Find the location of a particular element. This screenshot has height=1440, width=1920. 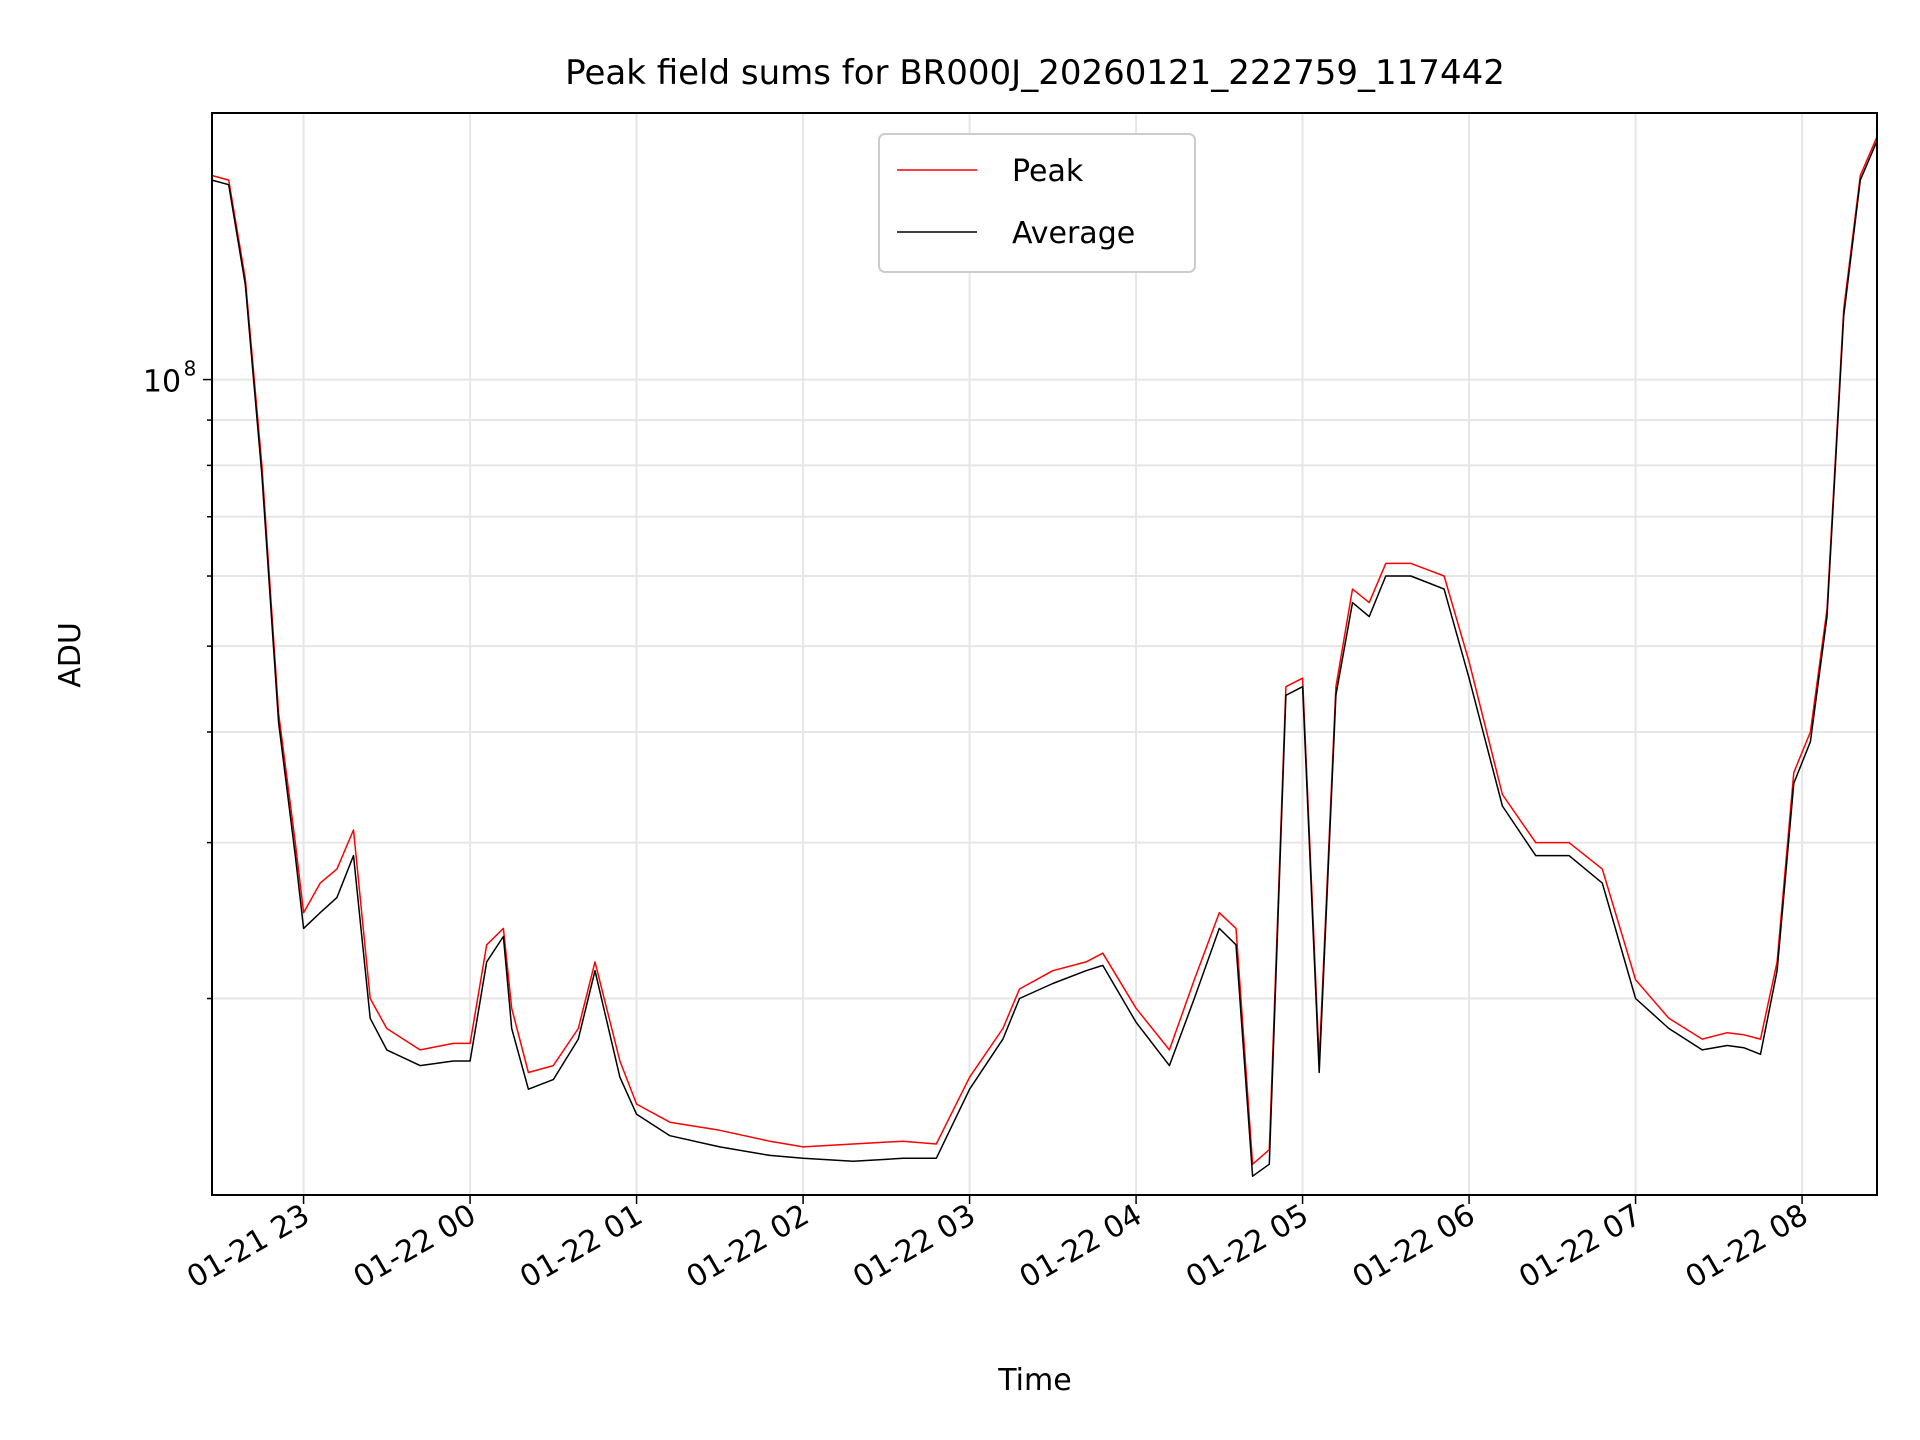

legend-label-average: Average is located at coordinates (1073, 233).